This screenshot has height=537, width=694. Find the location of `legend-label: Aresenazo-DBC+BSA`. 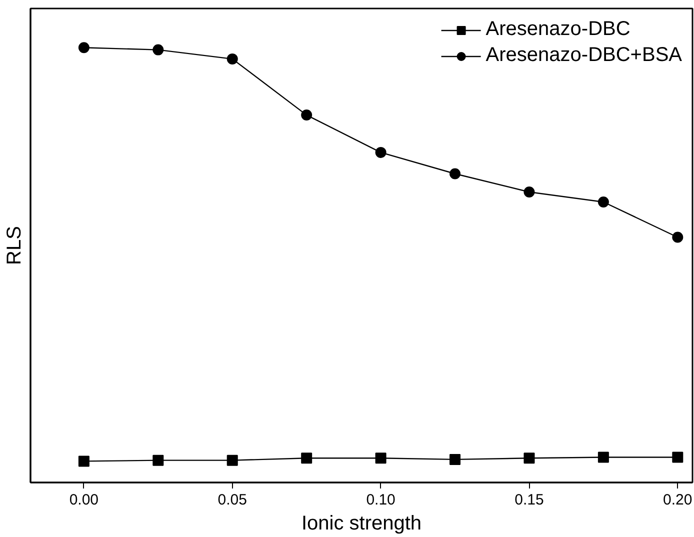

legend-label: Aresenazo-DBC+BSA is located at coordinates (584, 55).